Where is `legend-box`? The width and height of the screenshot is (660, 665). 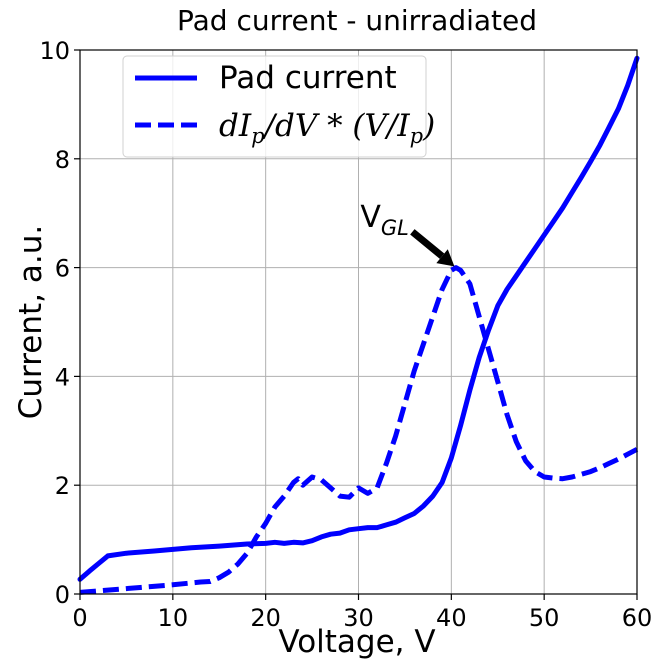 legend-box is located at coordinates (274, 106).